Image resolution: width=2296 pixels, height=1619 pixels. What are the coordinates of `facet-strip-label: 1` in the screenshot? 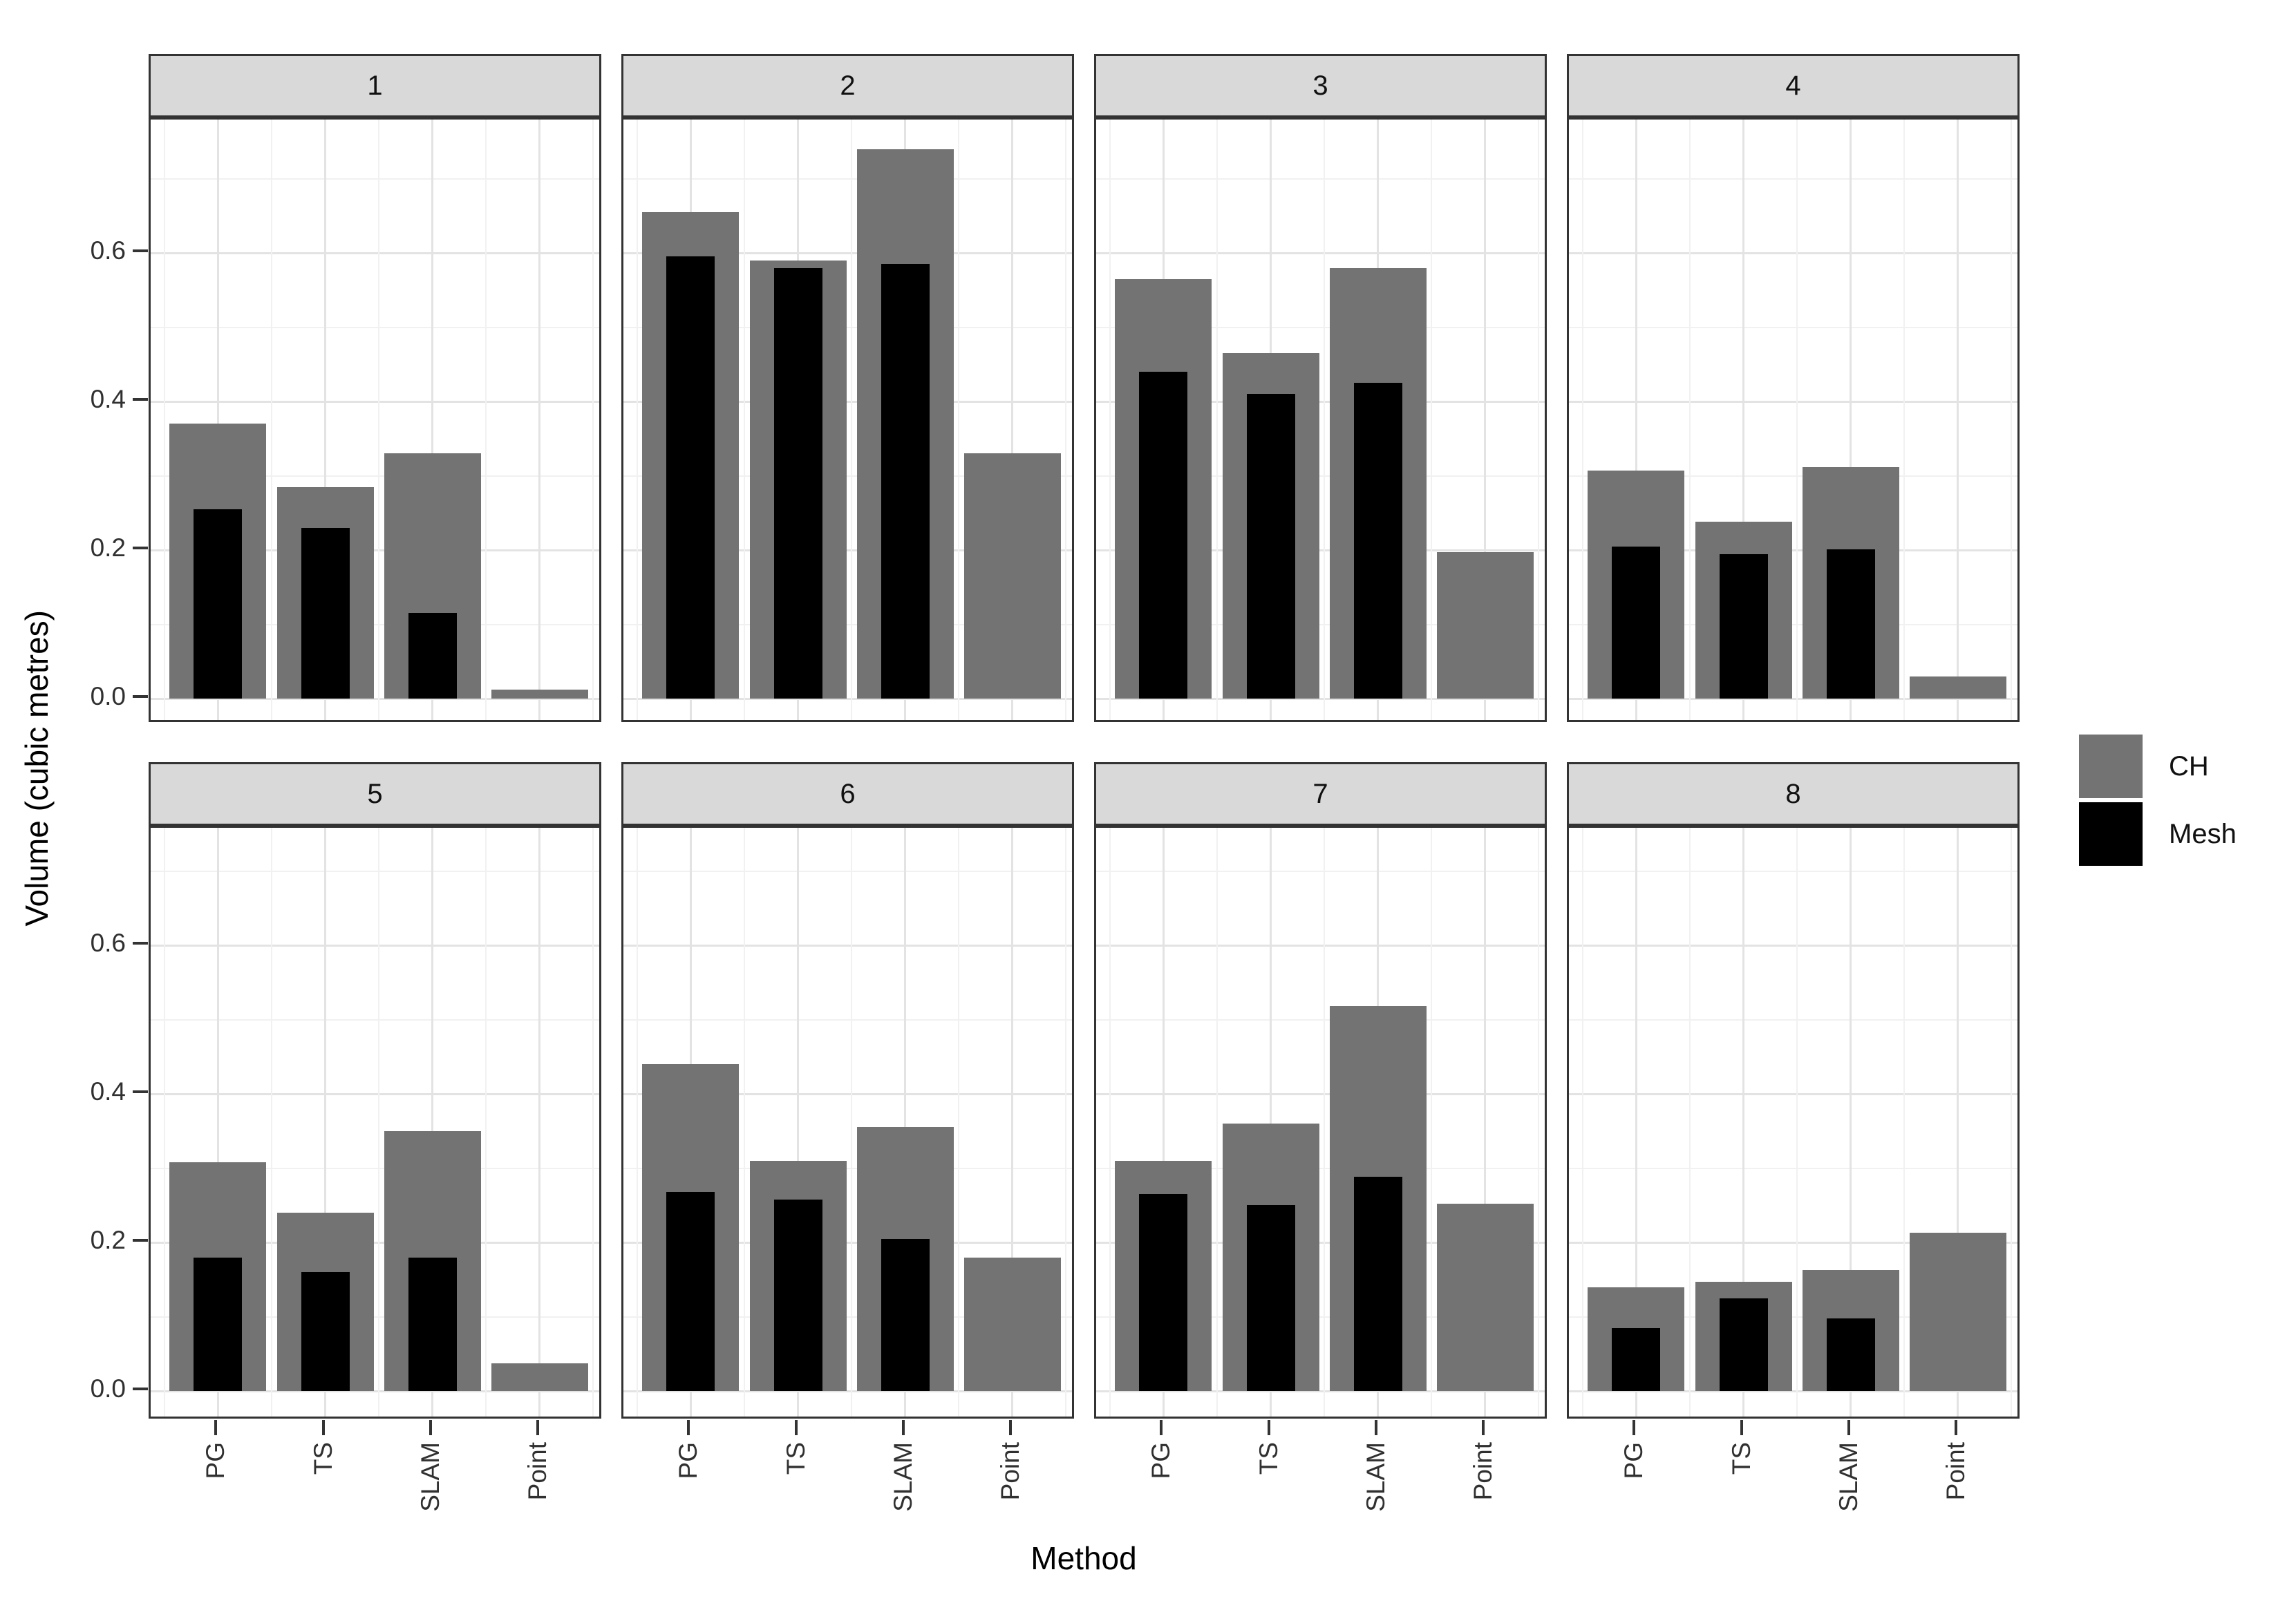 It's located at (375, 85).